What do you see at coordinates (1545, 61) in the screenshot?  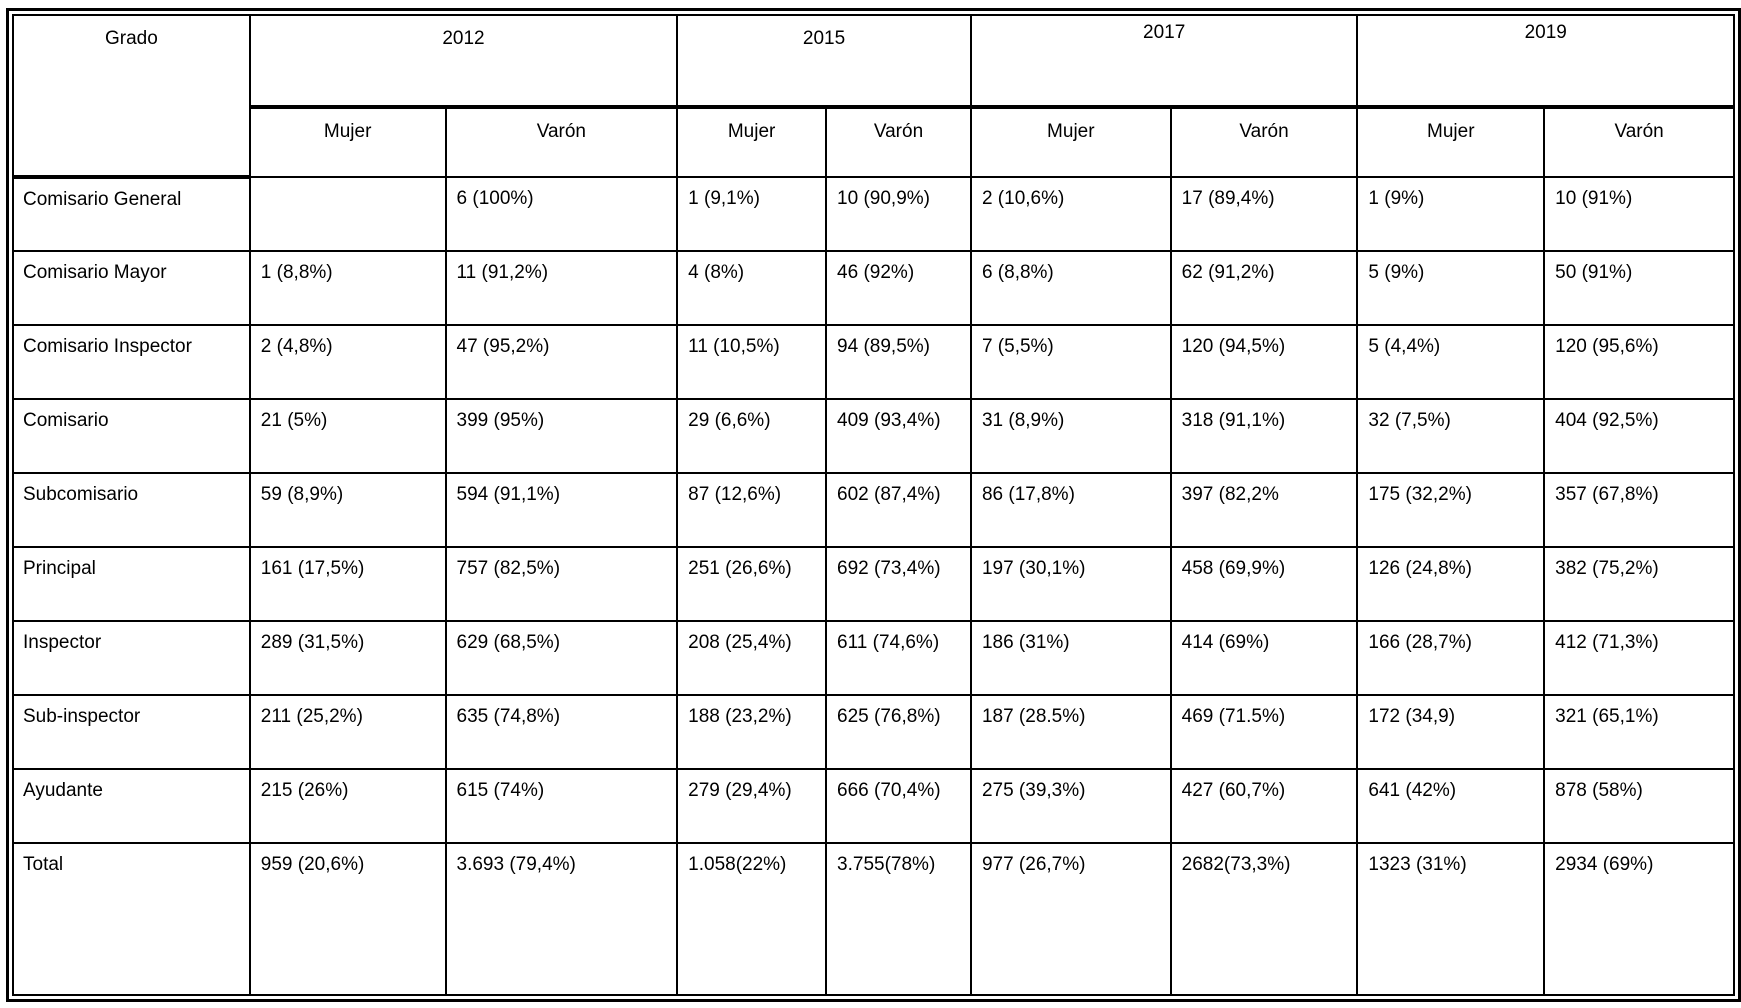 I see `year-header-2019: 2019` at bounding box center [1545, 61].